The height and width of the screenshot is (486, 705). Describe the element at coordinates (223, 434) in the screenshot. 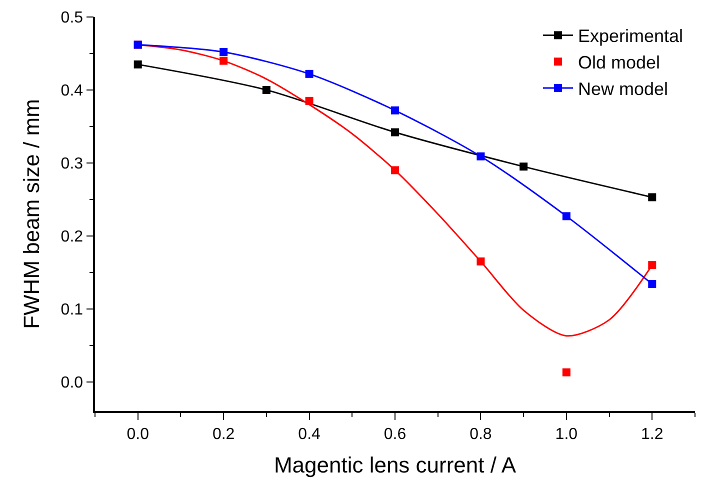

I see `x-tick-label: 0.2` at that location.